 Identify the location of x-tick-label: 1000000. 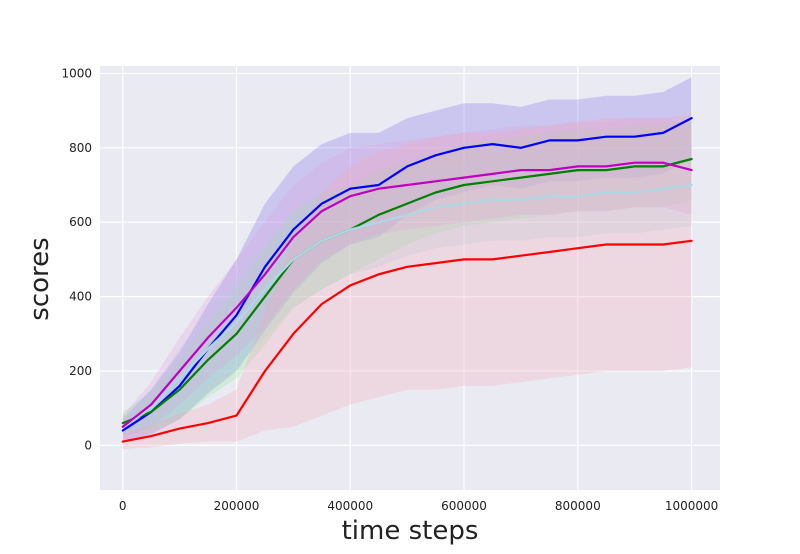
(691, 506).